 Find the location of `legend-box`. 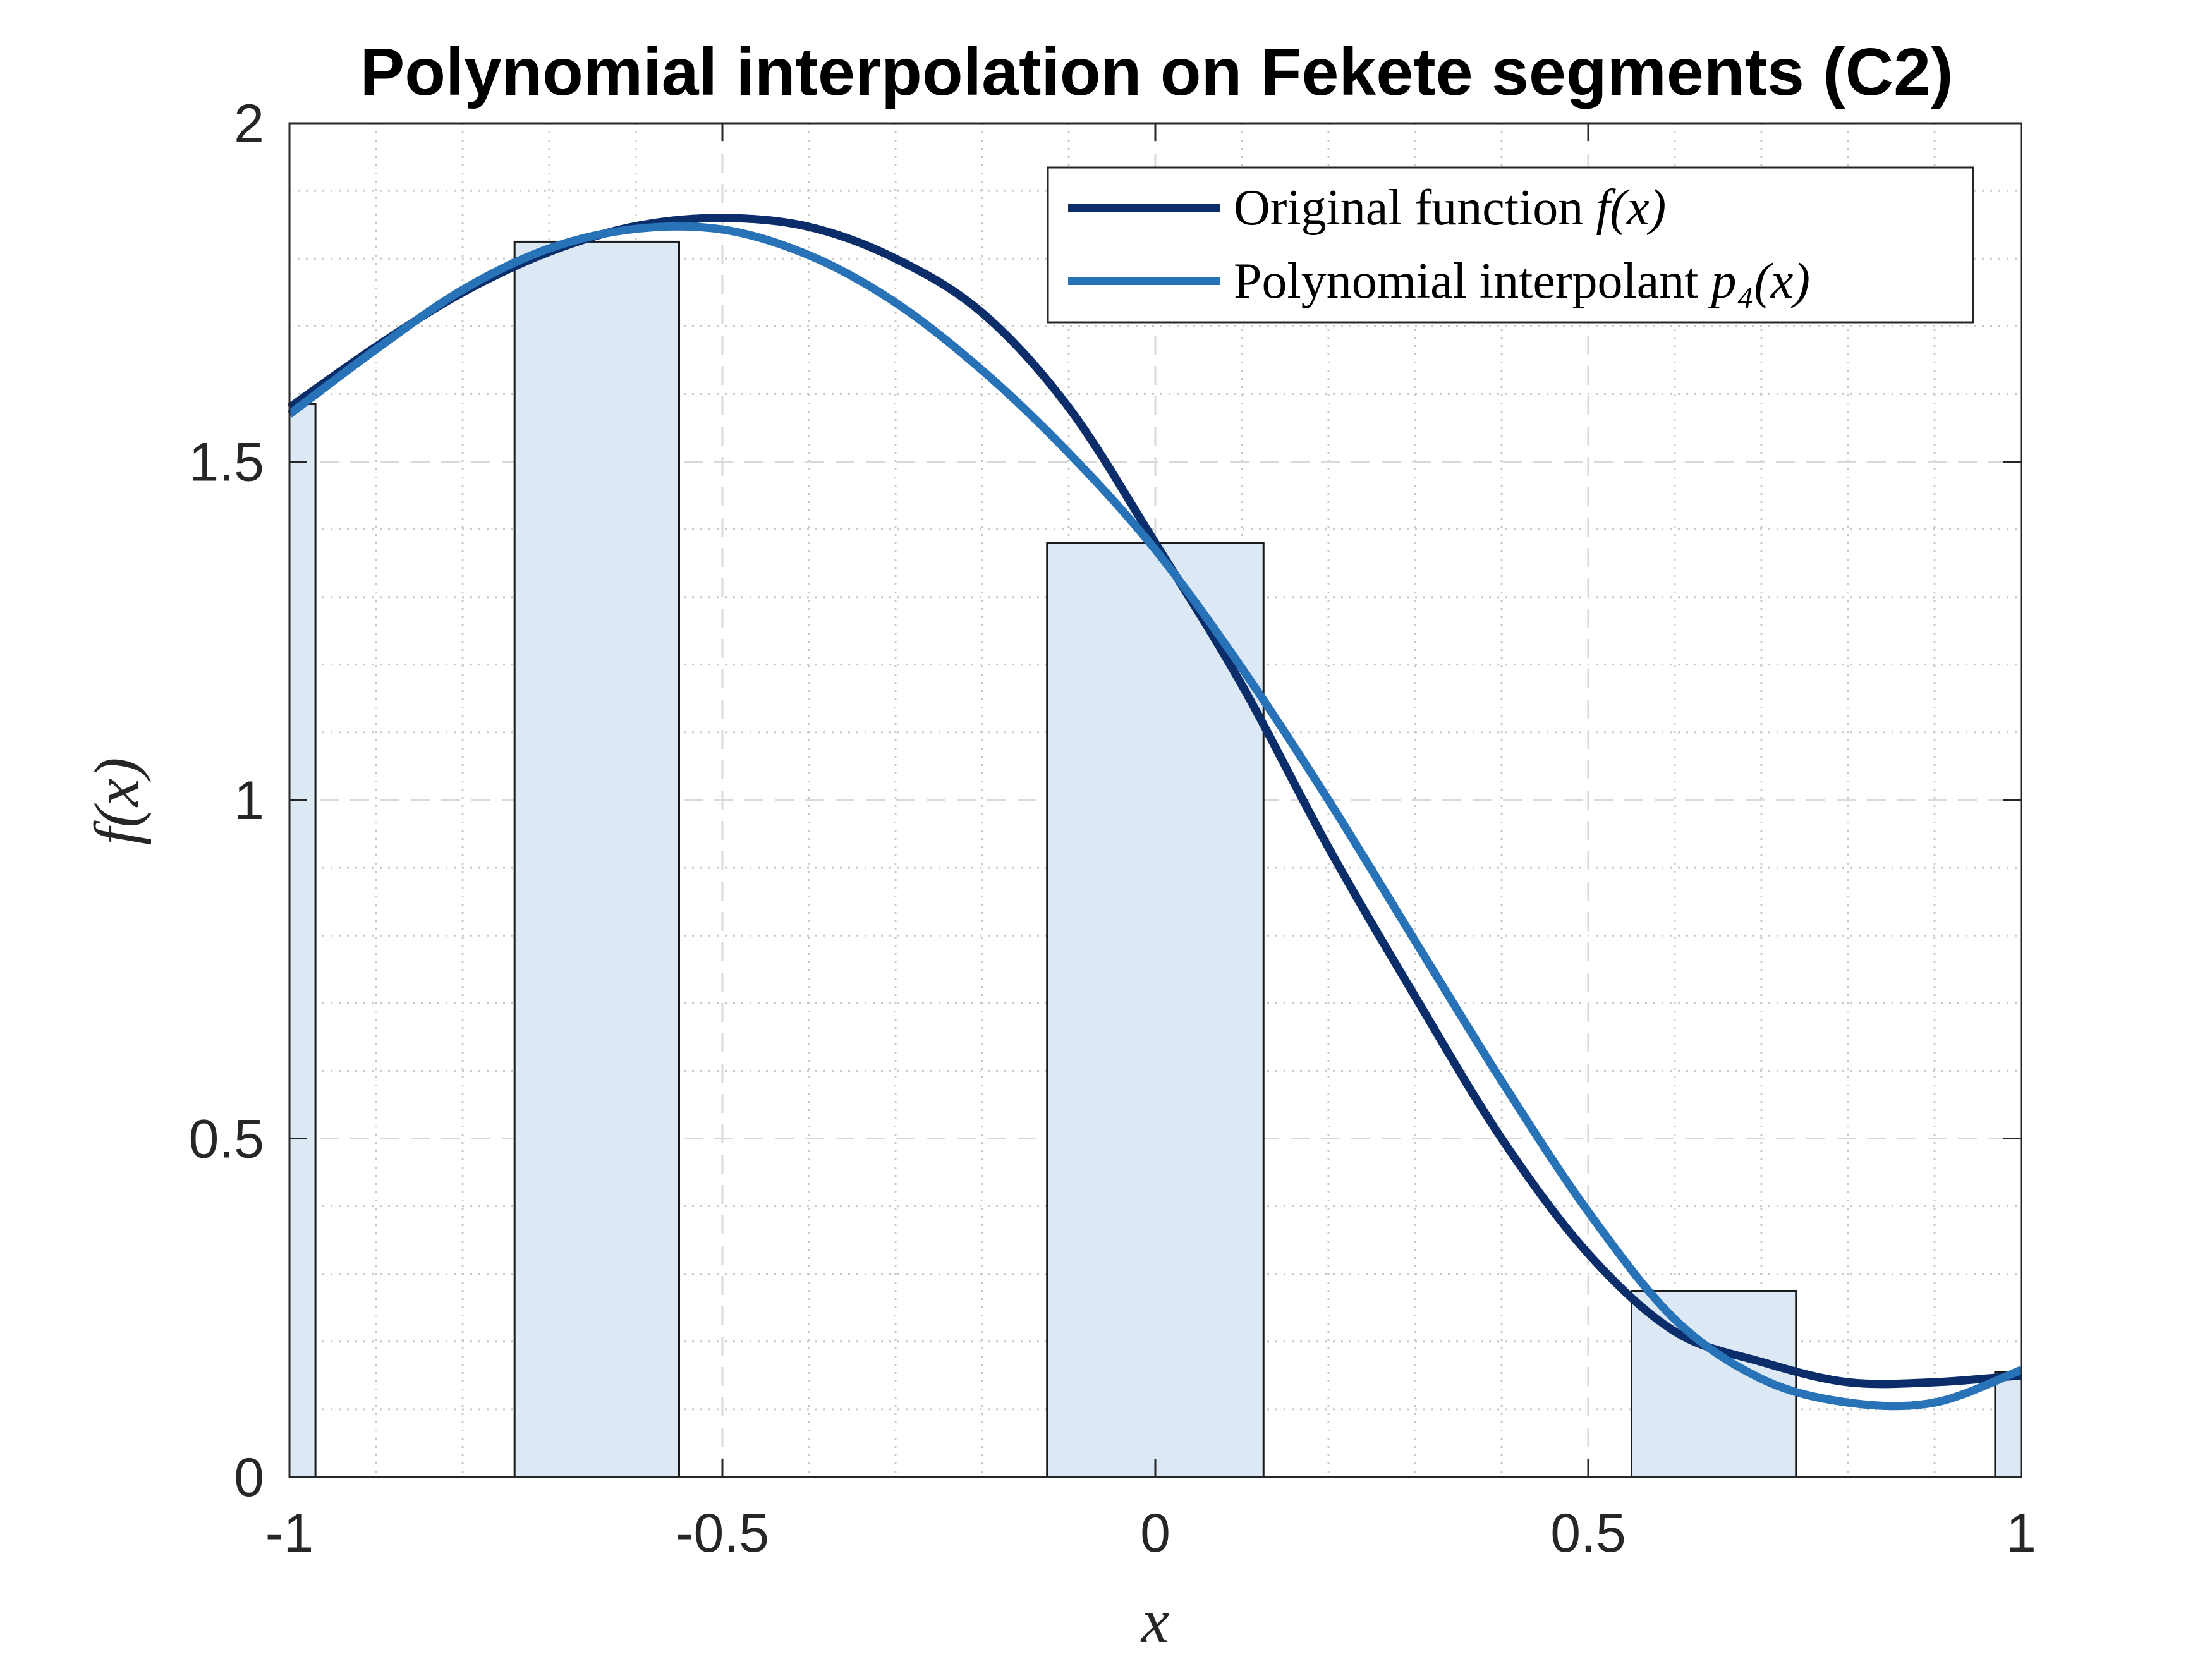

legend-box is located at coordinates (1510, 245).